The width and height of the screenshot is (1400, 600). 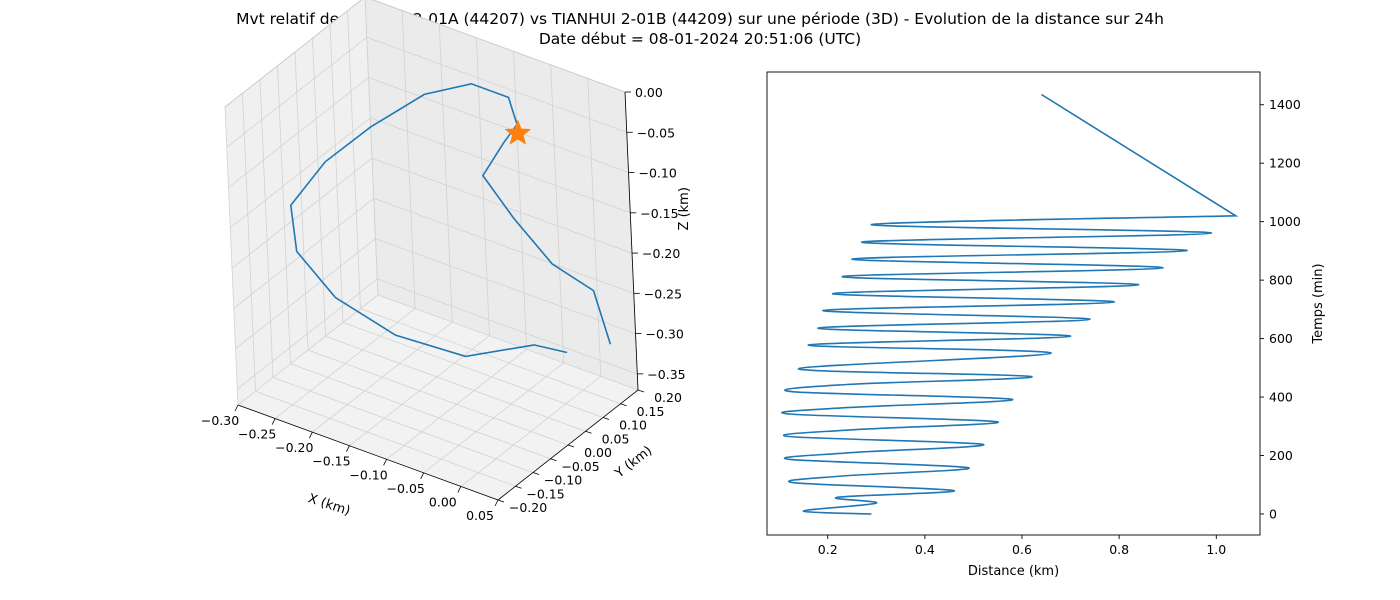 What do you see at coordinates (661, 253) in the screenshot?
I see `z-tick-label: −0.20` at bounding box center [661, 253].